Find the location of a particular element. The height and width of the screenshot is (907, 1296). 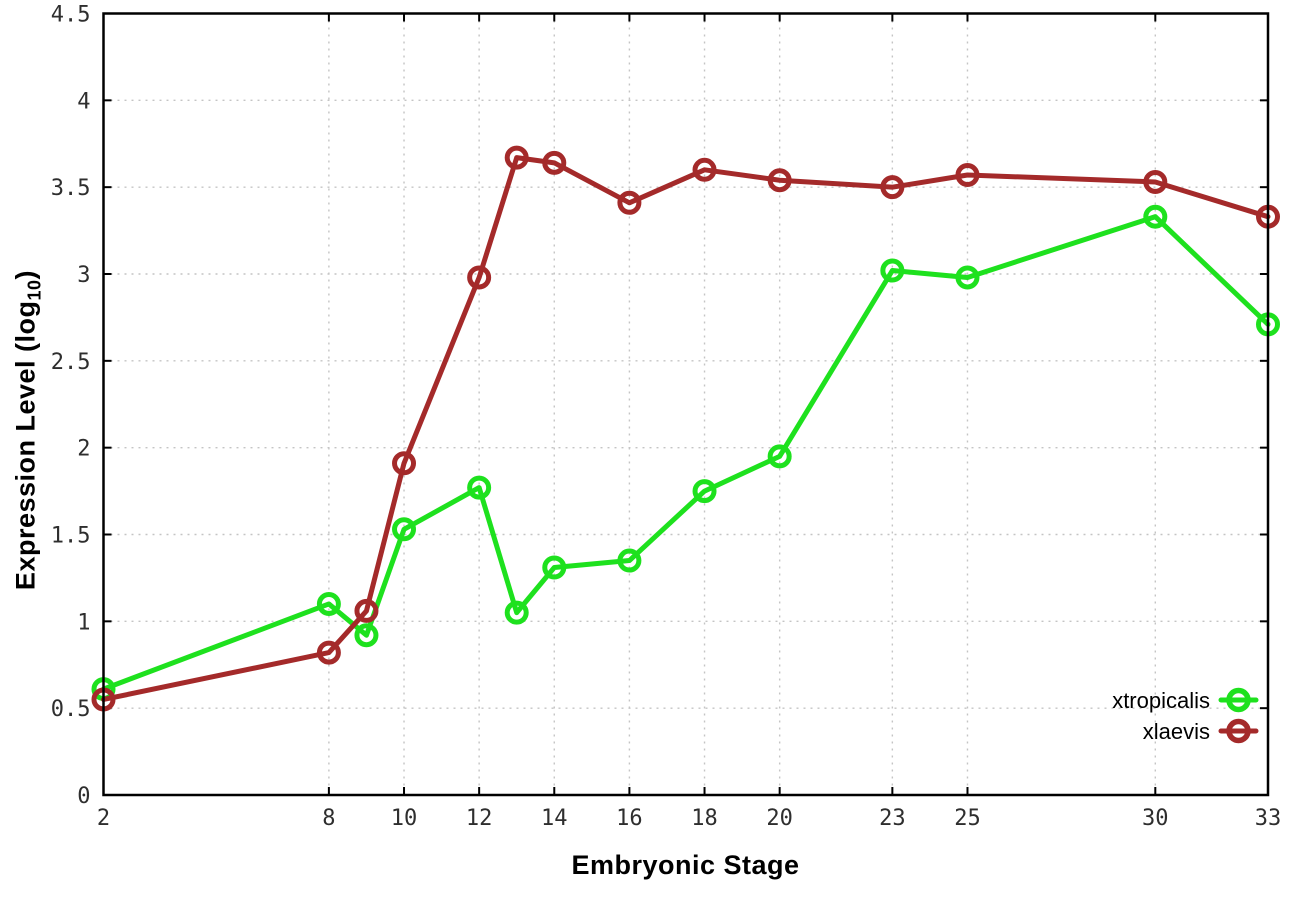

y-axis-title: Expression Level (log10) is located at coordinates (28, 430).